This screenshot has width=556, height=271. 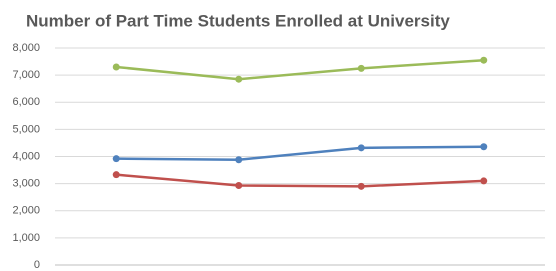 I want to click on y-tick-label: 0, so click(x=37, y=265).